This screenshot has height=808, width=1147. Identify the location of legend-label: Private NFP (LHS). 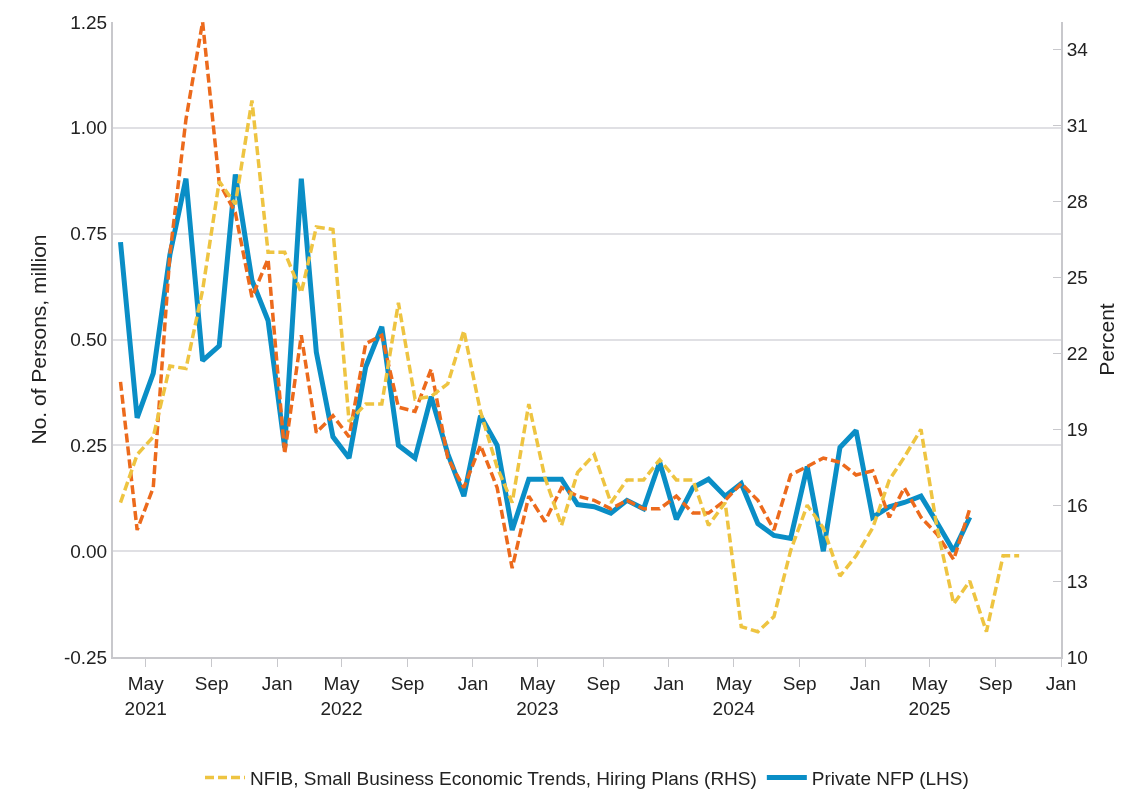
(890, 778).